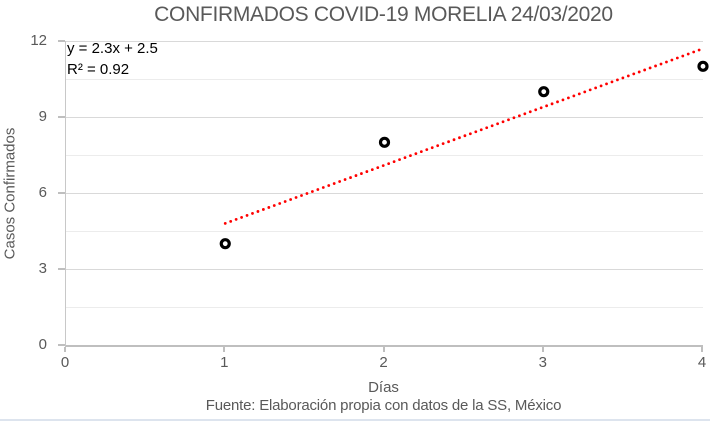  Describe the element at coordinates (112, 59) in the screenshot. I see `trendline-annotation: y = 2.3x + 2.5 R² = 0.92` at that location.